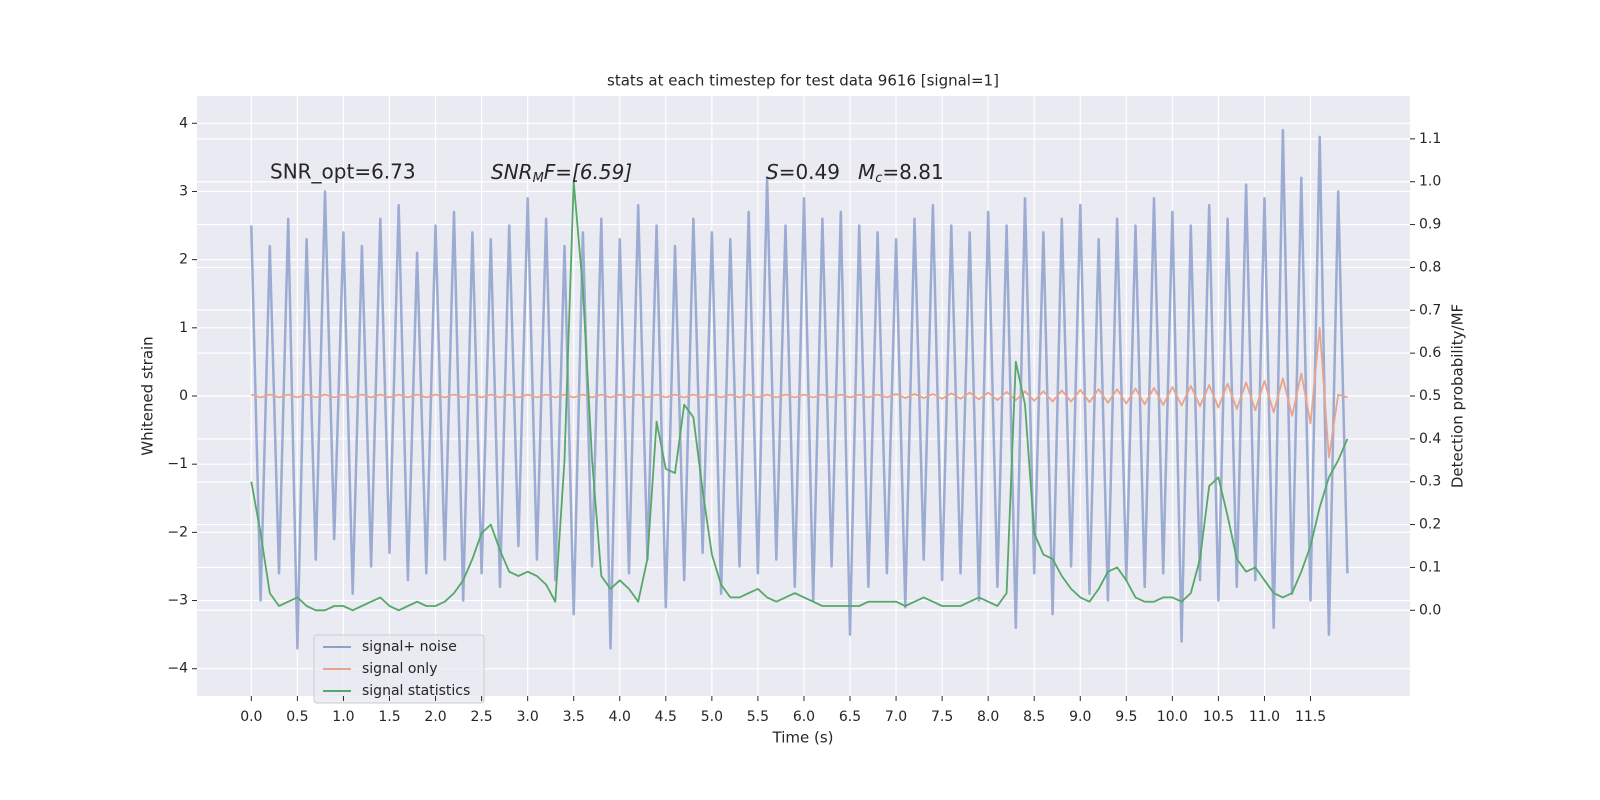 Image resolution: width=1600 pixels, height=800 pixels. I want to click on y2-tick-label: 0.8, so click(1430, 267).